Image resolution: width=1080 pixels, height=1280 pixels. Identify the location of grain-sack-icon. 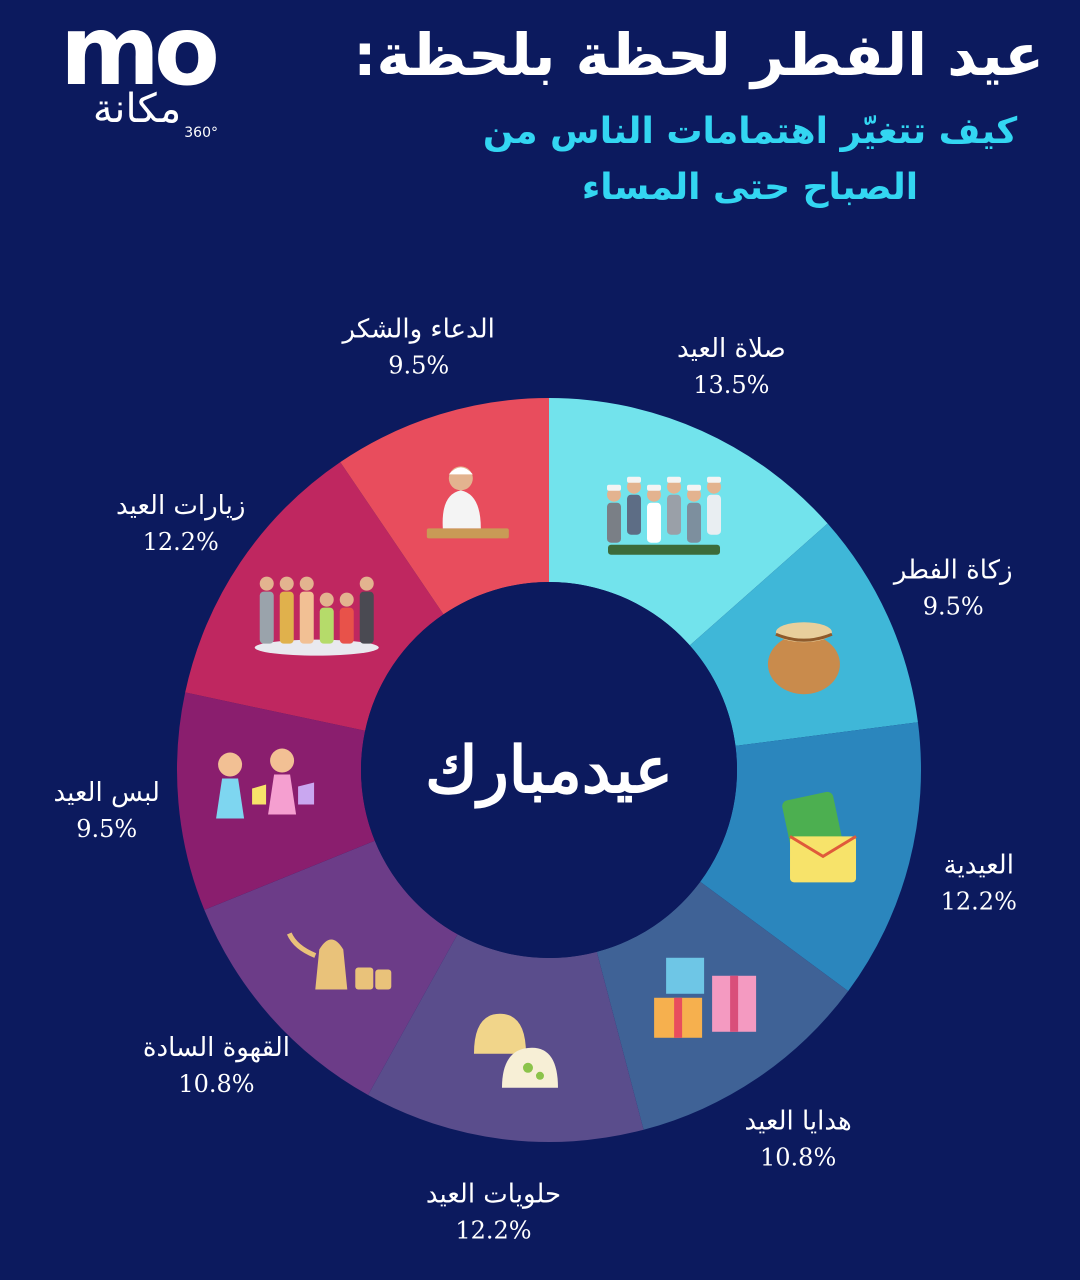
(803, 658).